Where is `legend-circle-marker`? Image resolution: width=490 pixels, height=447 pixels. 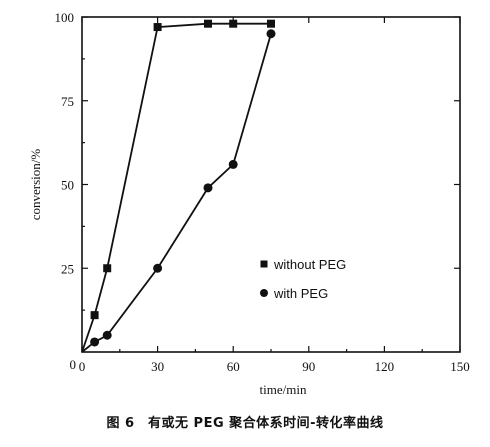
legend-circle-marker is located at coordinates (264, 293).